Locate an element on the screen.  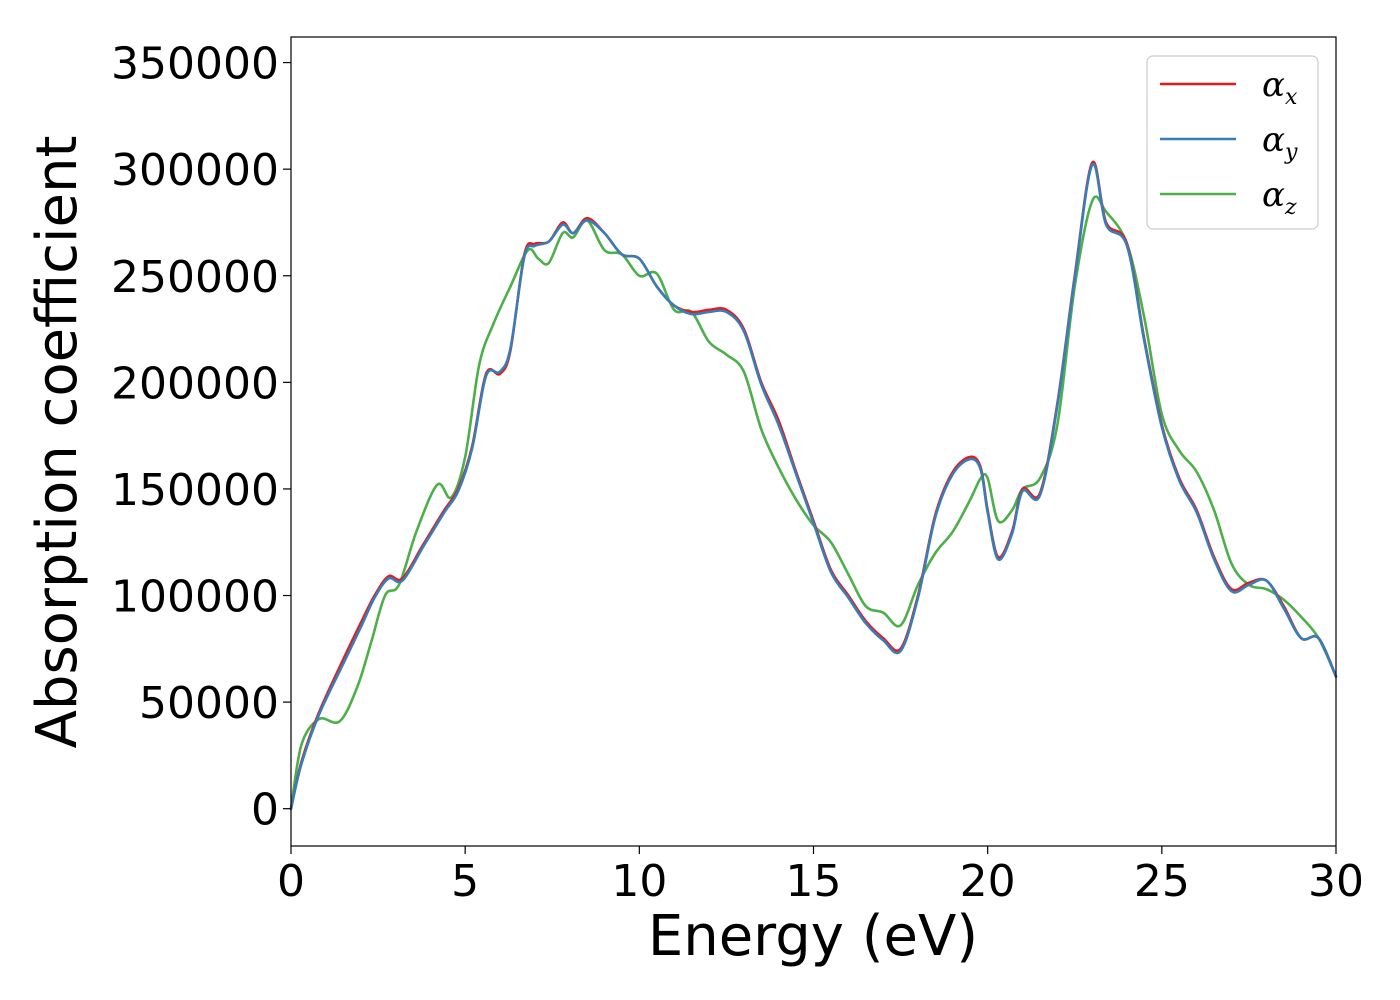
y-tick-label: 250000 is located at coordinates (195, 277).